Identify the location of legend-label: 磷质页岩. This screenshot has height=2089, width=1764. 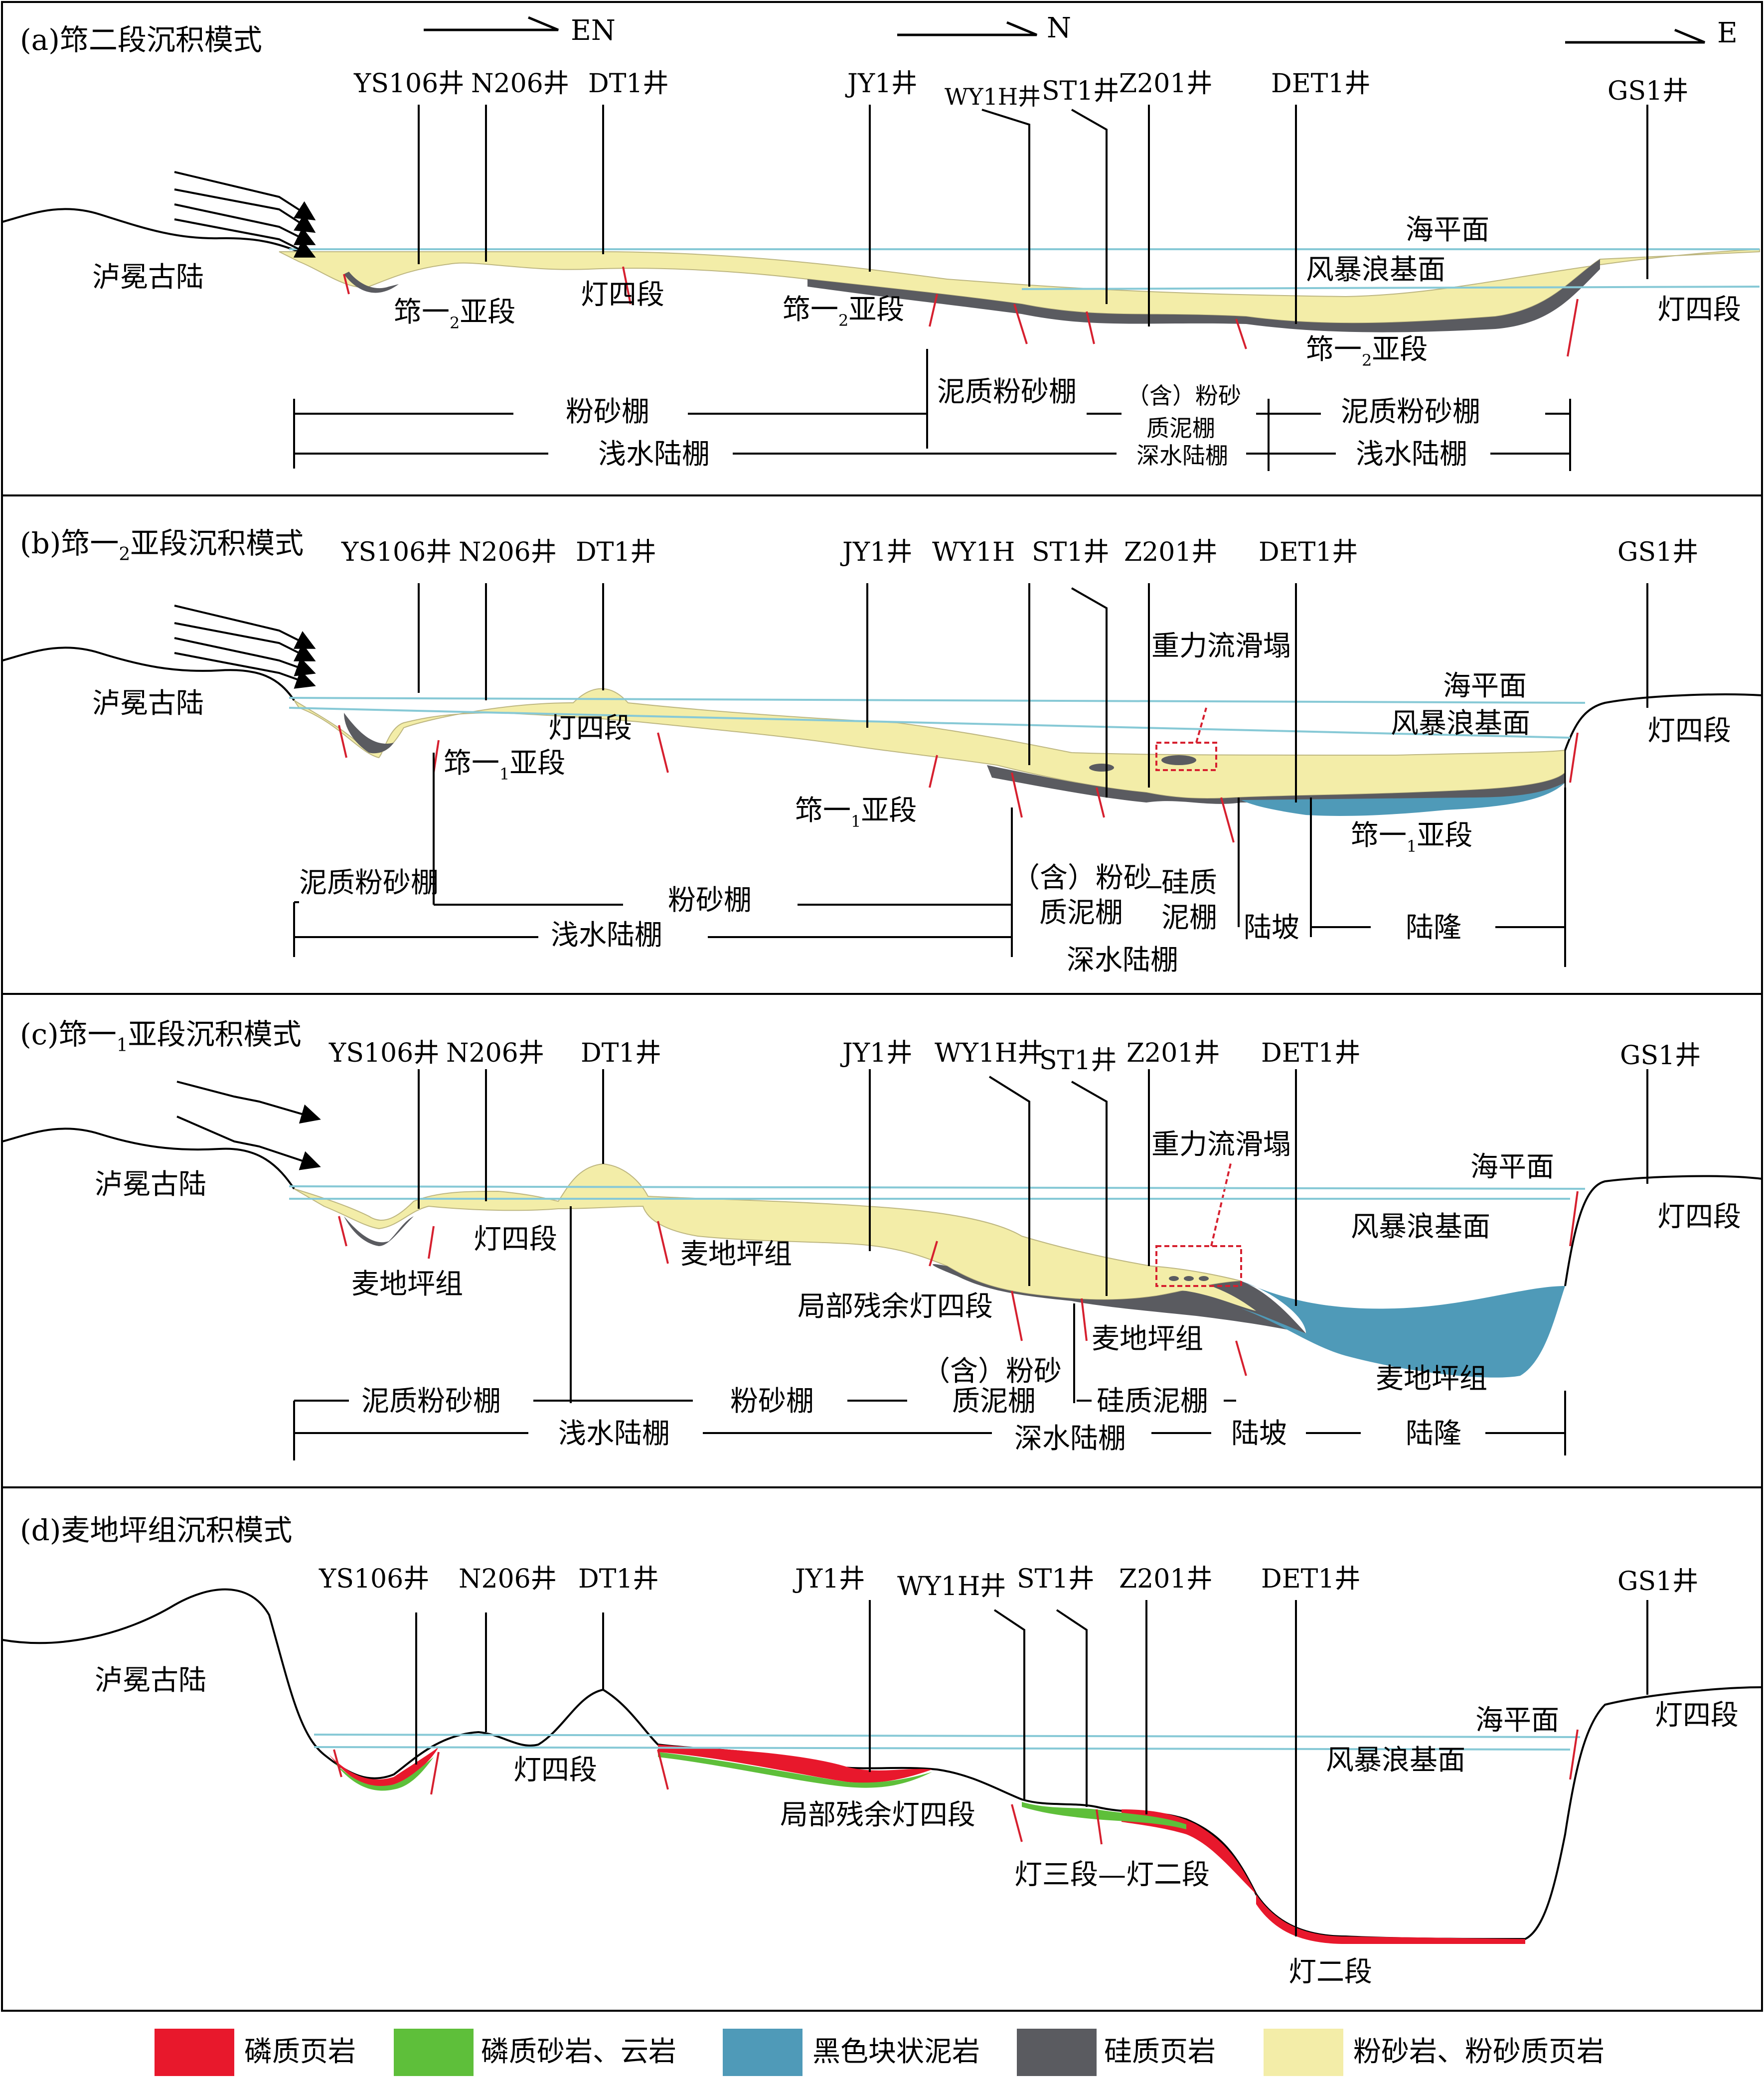
(300, 2052).